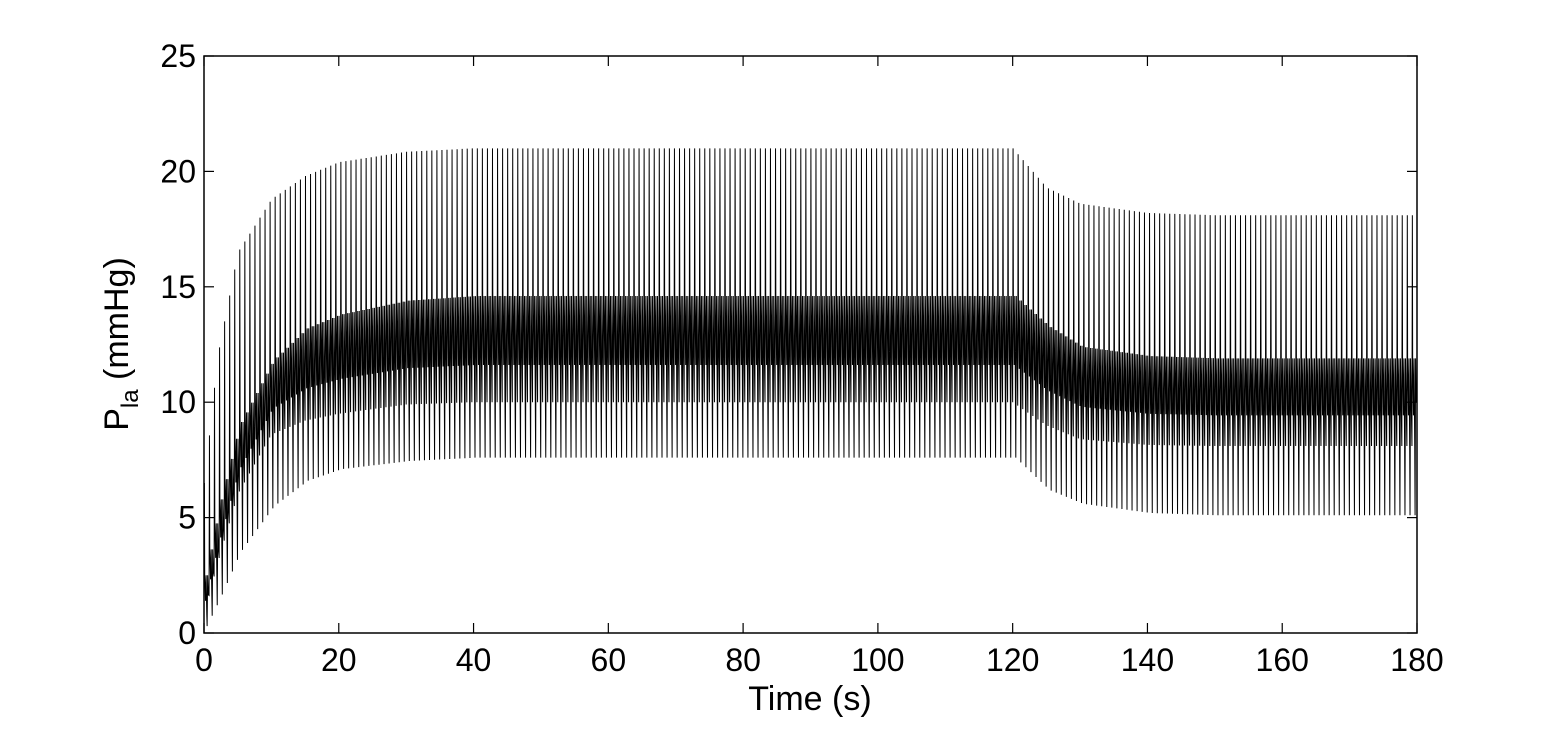 The image size is (1566, 730). What do you see at coordinates (187, 518) in the screenshot?
I see `y-tick-label: 5` at bounding box center [187, 518].